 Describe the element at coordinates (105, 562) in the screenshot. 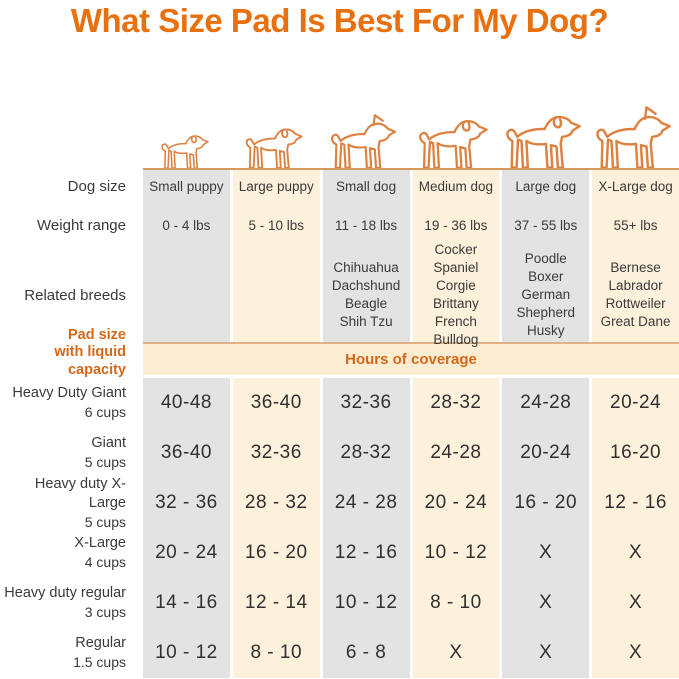

I see `pad-row-capacity: 4 cups` at that location.